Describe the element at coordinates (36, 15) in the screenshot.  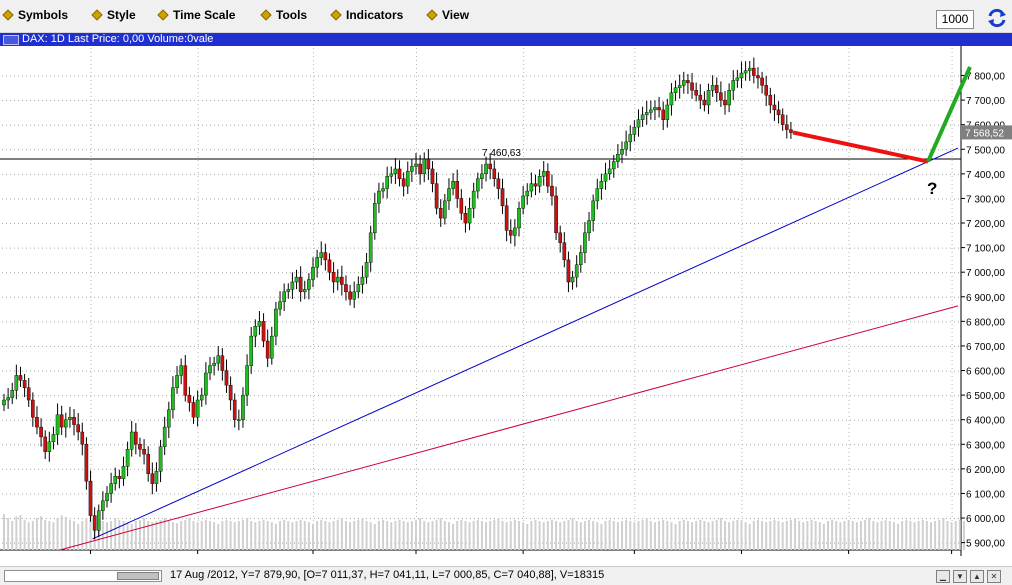
I see `menu-symbols: Symbols` at that location.